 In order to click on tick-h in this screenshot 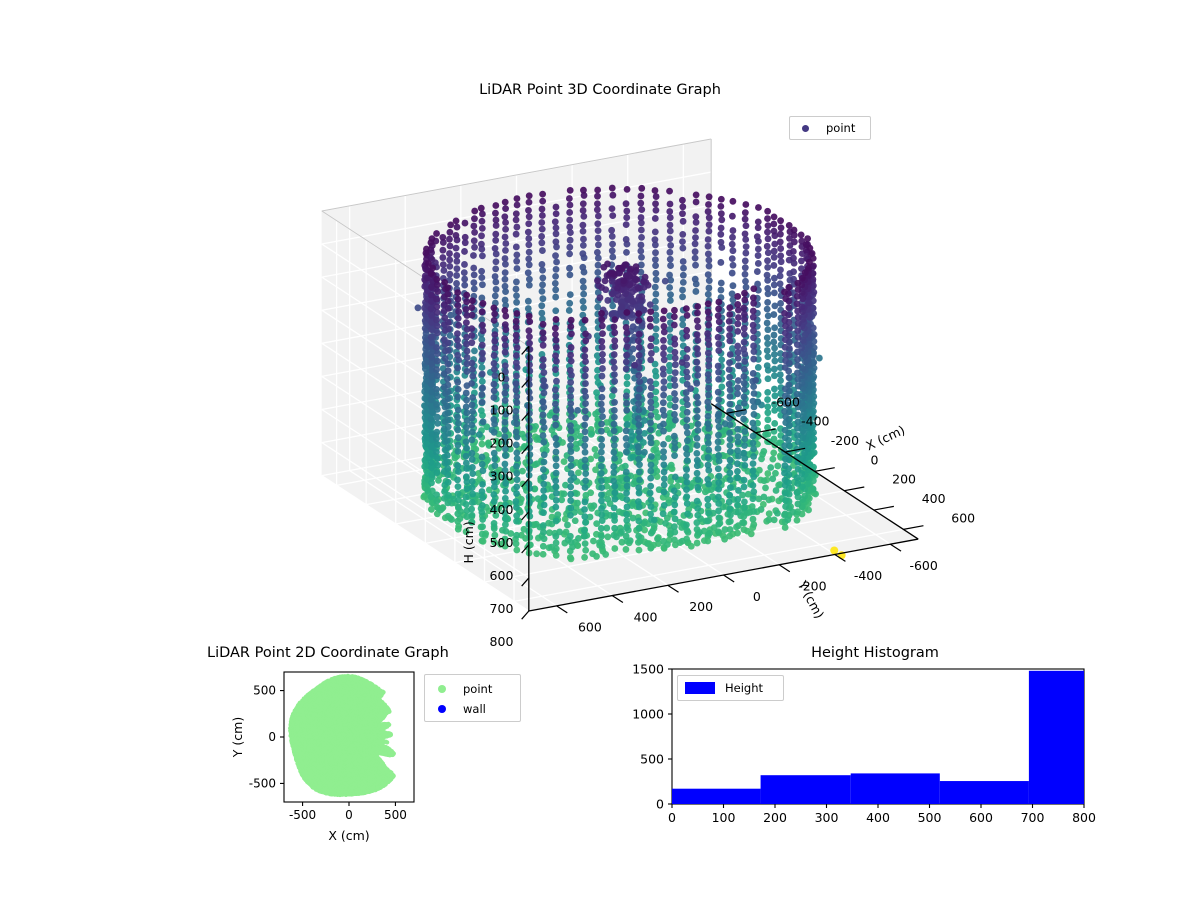, I will do `click(525, 582)`.